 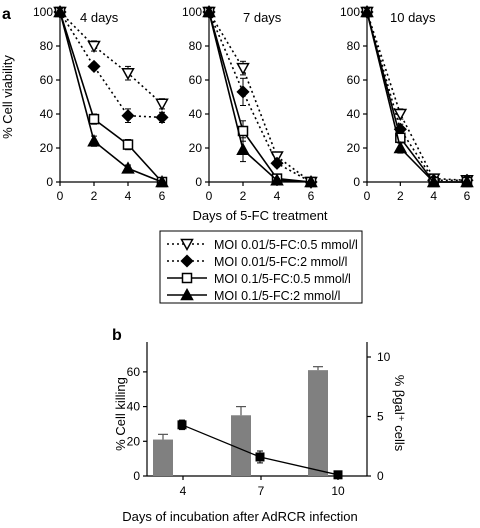 I want to click on subplot-7-days-y-tick-label: 20, so click(x=196, y=148).